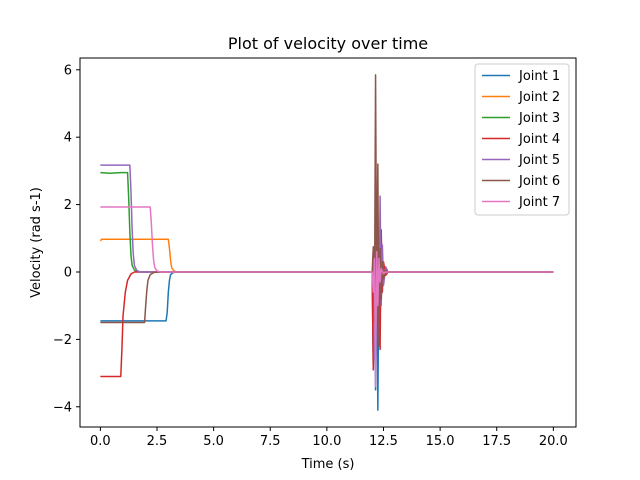  What do you see at coordinates (100, 441) in the screenshot?
I see `x-tick-label: 0.0` at bounding box center [100, 441].